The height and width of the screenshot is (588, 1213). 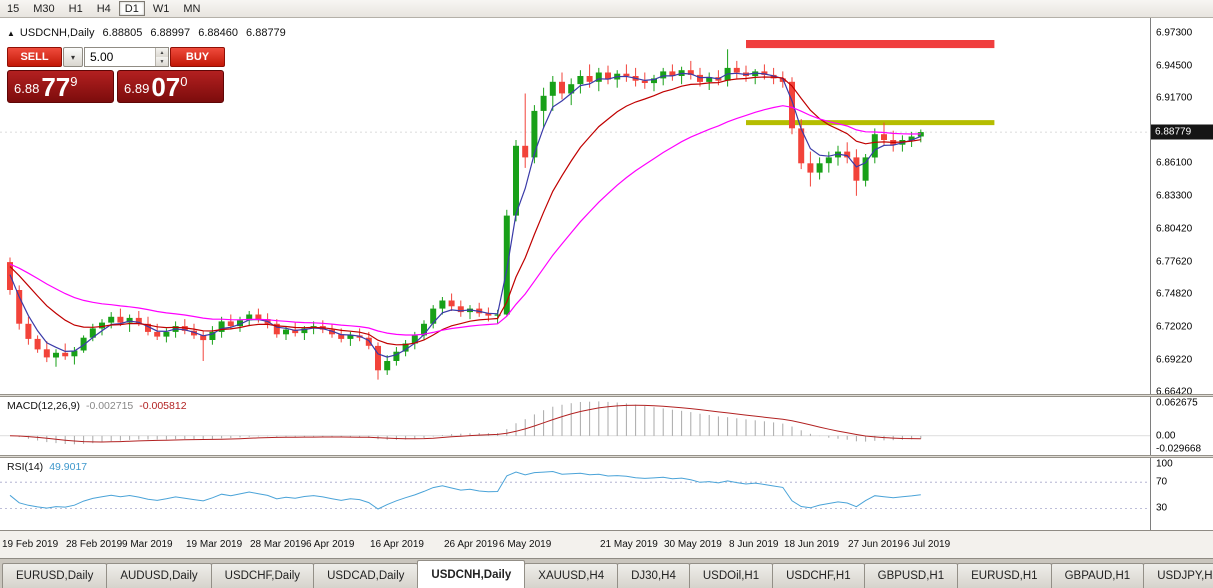 What do you see at coordinates (55, 575) in the screenshot?
I see `chart-tab-eurusd-daily: EURUSD,Daily` at bounding box center [55, 575].